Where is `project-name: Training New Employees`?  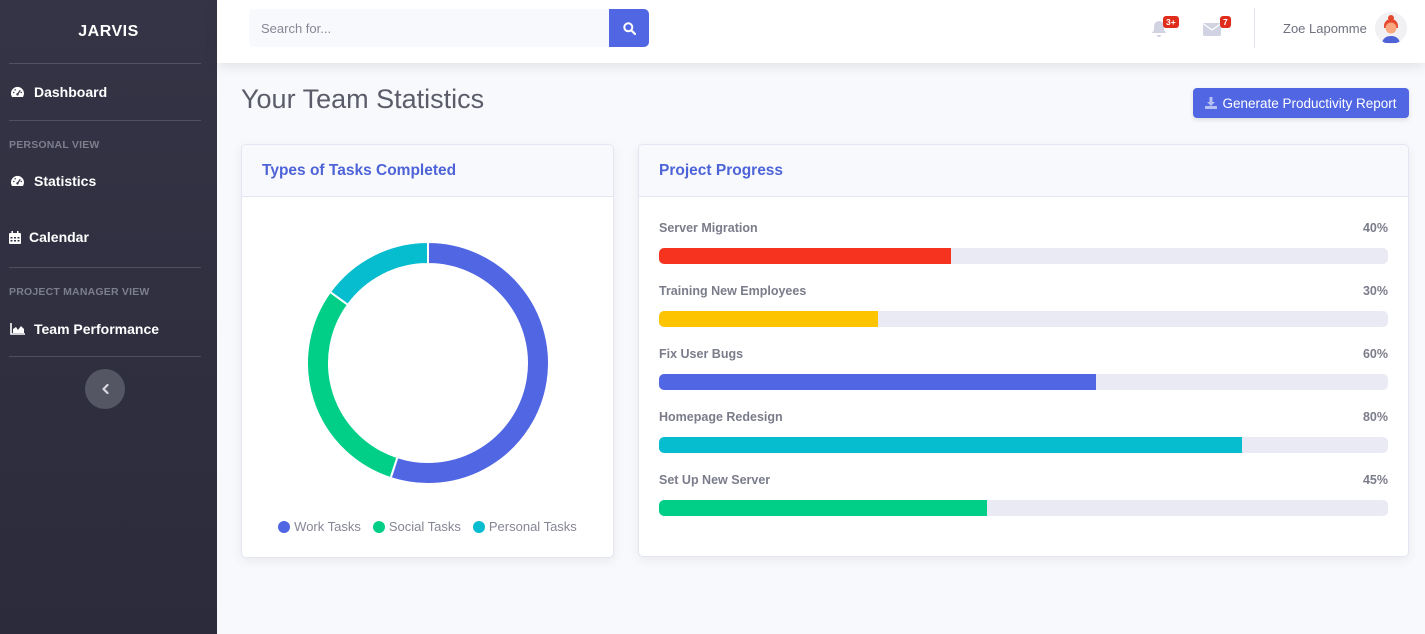 project-name: Training New Employees is located at coordinates (733, 290).